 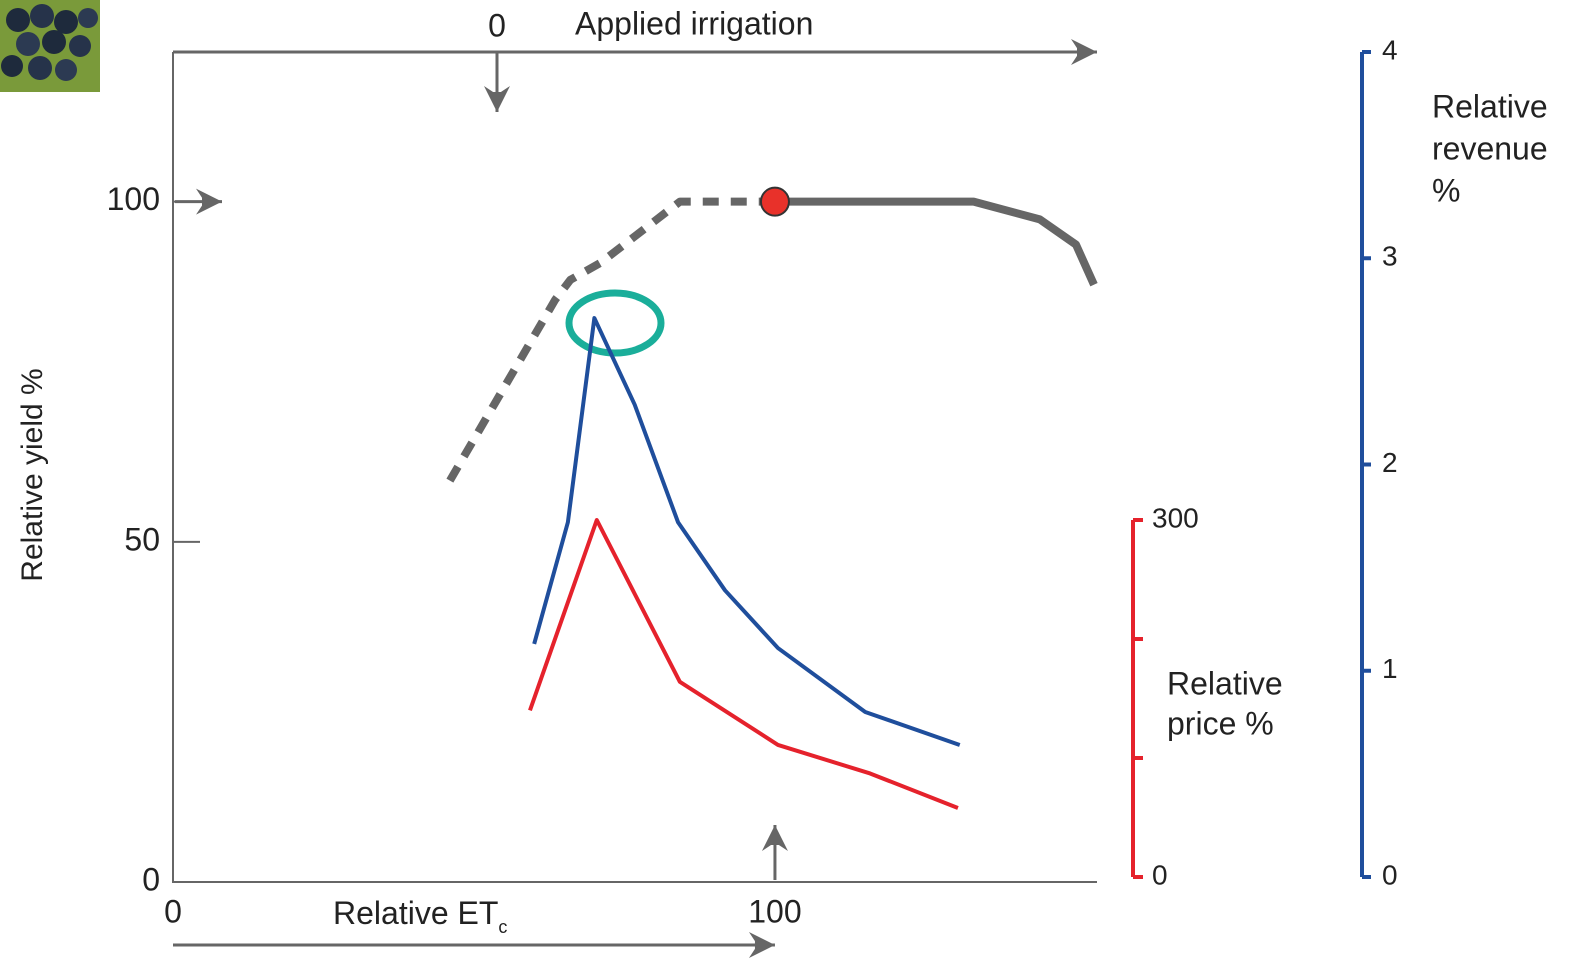 What do you see at coordinates (173, 911) in the screenshot?
I see `x-tick-label: 0` at bounding box center [173, 911].